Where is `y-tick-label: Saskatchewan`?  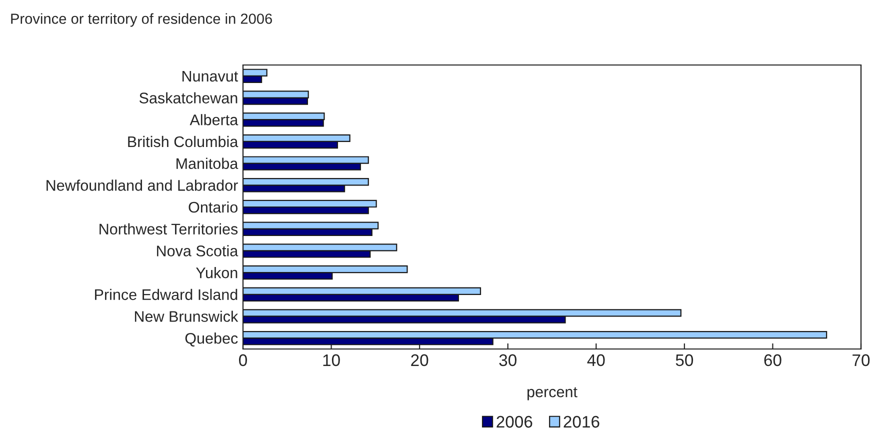 y-tick-label: Saskatchewan is located at coordinates (188, 98).